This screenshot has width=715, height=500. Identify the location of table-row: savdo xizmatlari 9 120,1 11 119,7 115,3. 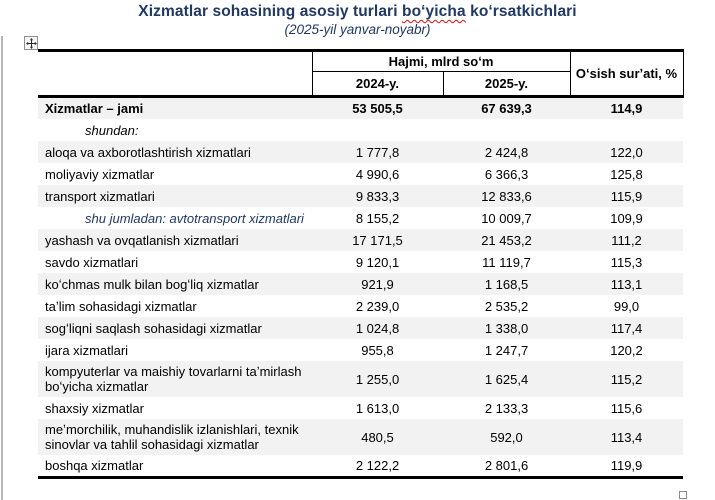
(360, 262).